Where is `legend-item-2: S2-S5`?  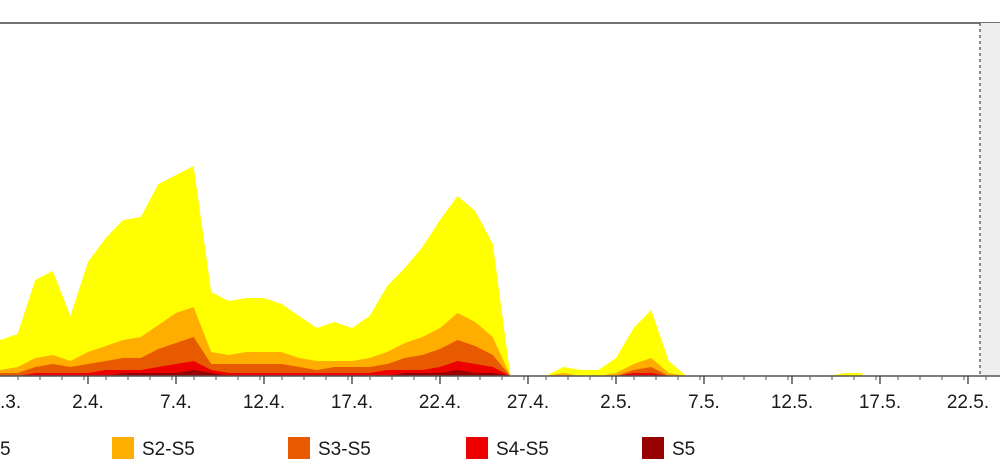
legend-item-2: S2-S5 is located at coordinates (153, 448).